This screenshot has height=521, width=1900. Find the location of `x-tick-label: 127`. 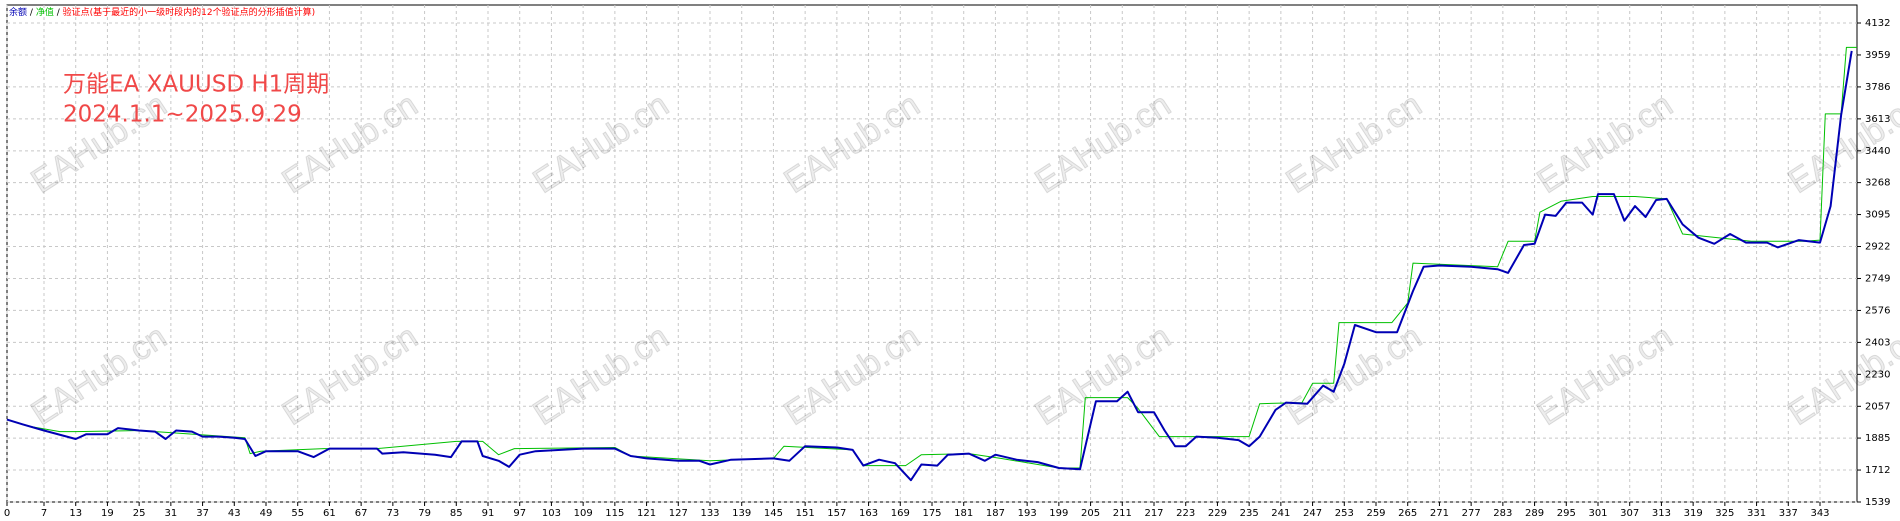

x-tick-label: 127 is located at coordinates (678, 513).